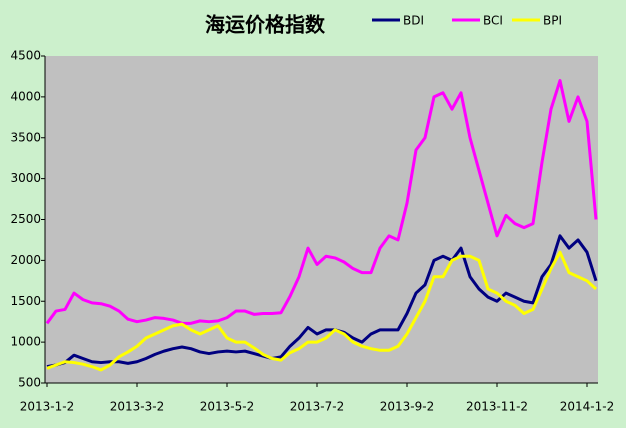 The image size is (626, 428). What do you see at coordinates (25, 178) in the screenshot?
I see `y-tick-label: 3000` at bounding box center [25, 178].